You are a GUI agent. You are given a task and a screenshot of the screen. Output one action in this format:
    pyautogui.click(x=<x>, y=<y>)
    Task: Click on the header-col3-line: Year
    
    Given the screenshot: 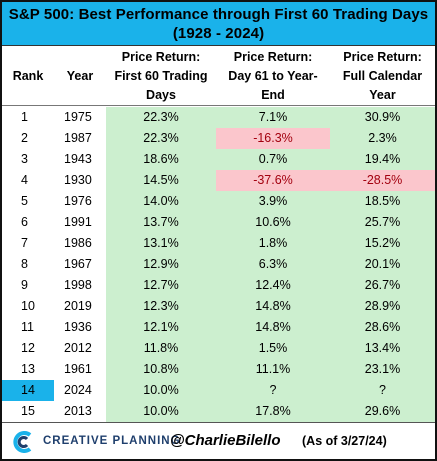 What is the action you would take?
    pyautogui.click(x=382, y=95)
    